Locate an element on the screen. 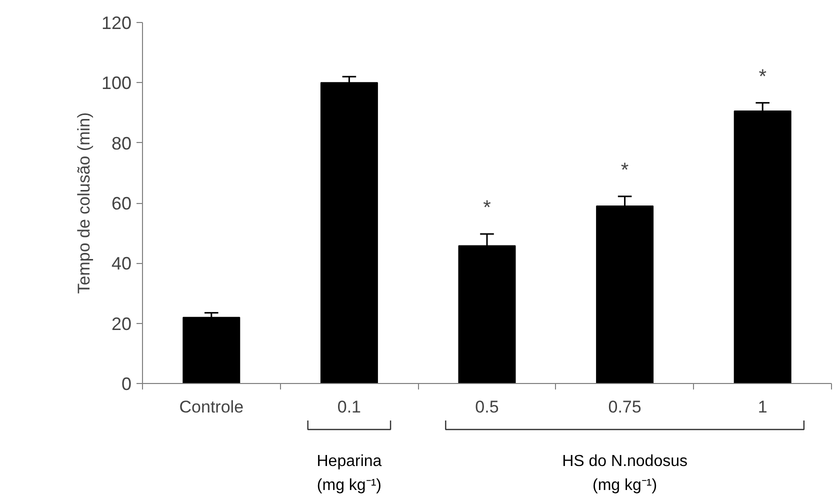  x-tick-label: 0.75 is located at coordinates (625, 407).